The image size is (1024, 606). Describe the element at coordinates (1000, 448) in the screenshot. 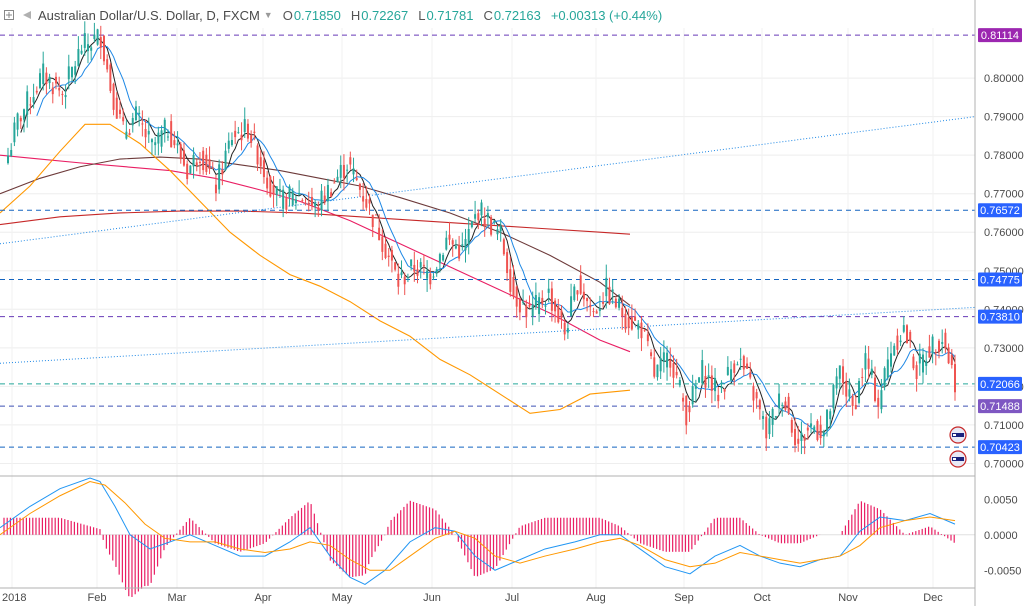

I see `price-tag-label: 0.70423` at that location.